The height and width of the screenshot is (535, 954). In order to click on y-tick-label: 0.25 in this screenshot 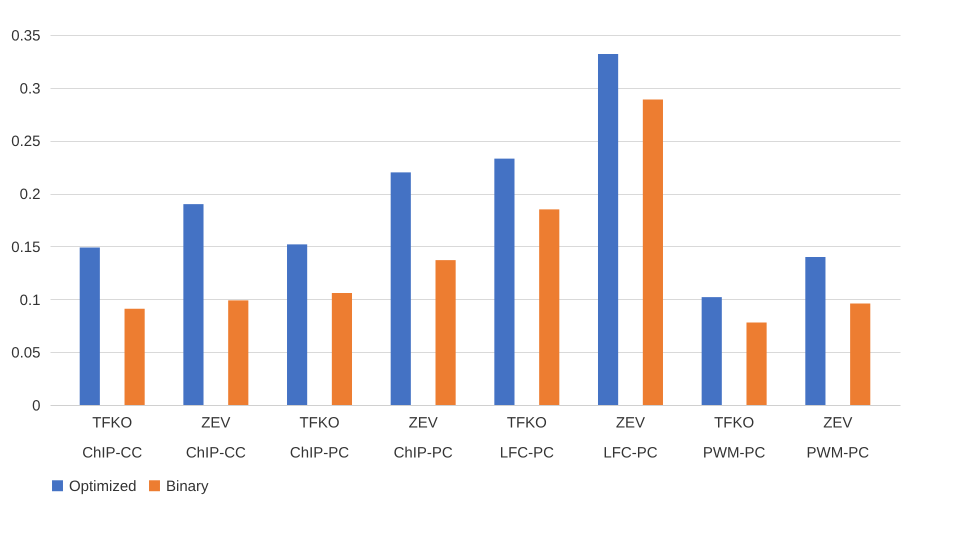, I will do `click(25, 141)`.